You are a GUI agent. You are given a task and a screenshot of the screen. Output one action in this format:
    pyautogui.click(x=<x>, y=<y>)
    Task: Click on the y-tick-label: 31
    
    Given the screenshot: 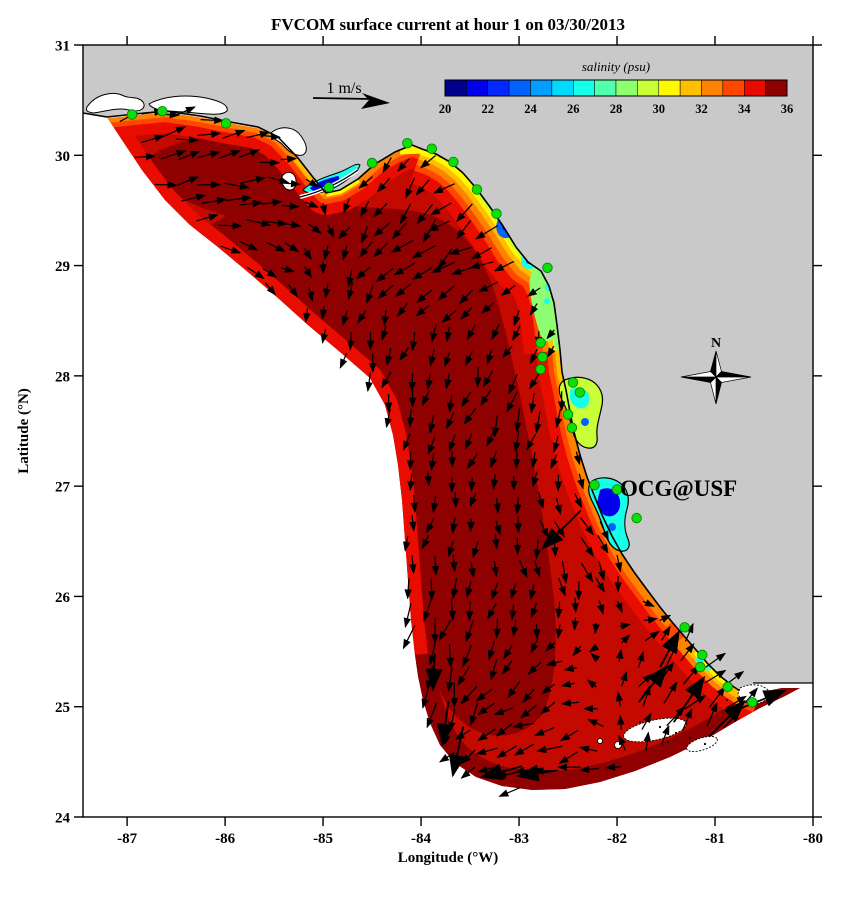 What is the action you would take?
    pyautogui.click(x=62, y=47)
    